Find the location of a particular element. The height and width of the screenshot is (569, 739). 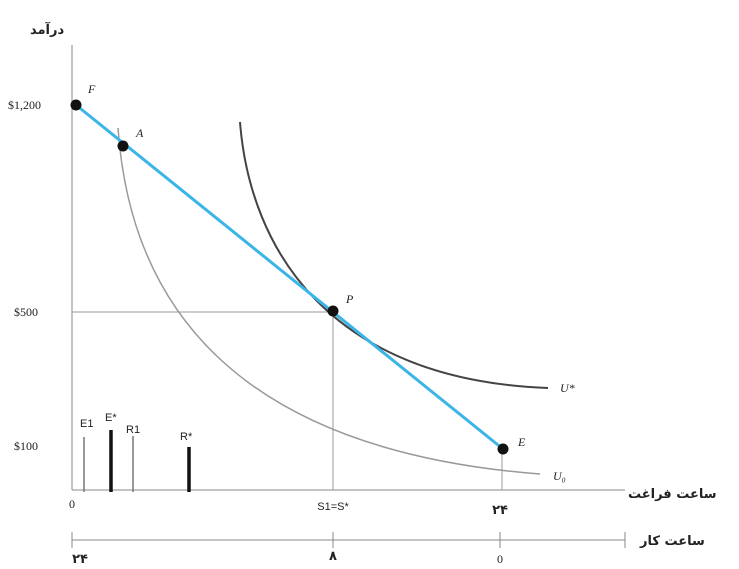

point-label: A is located at coordinates (139, 133).